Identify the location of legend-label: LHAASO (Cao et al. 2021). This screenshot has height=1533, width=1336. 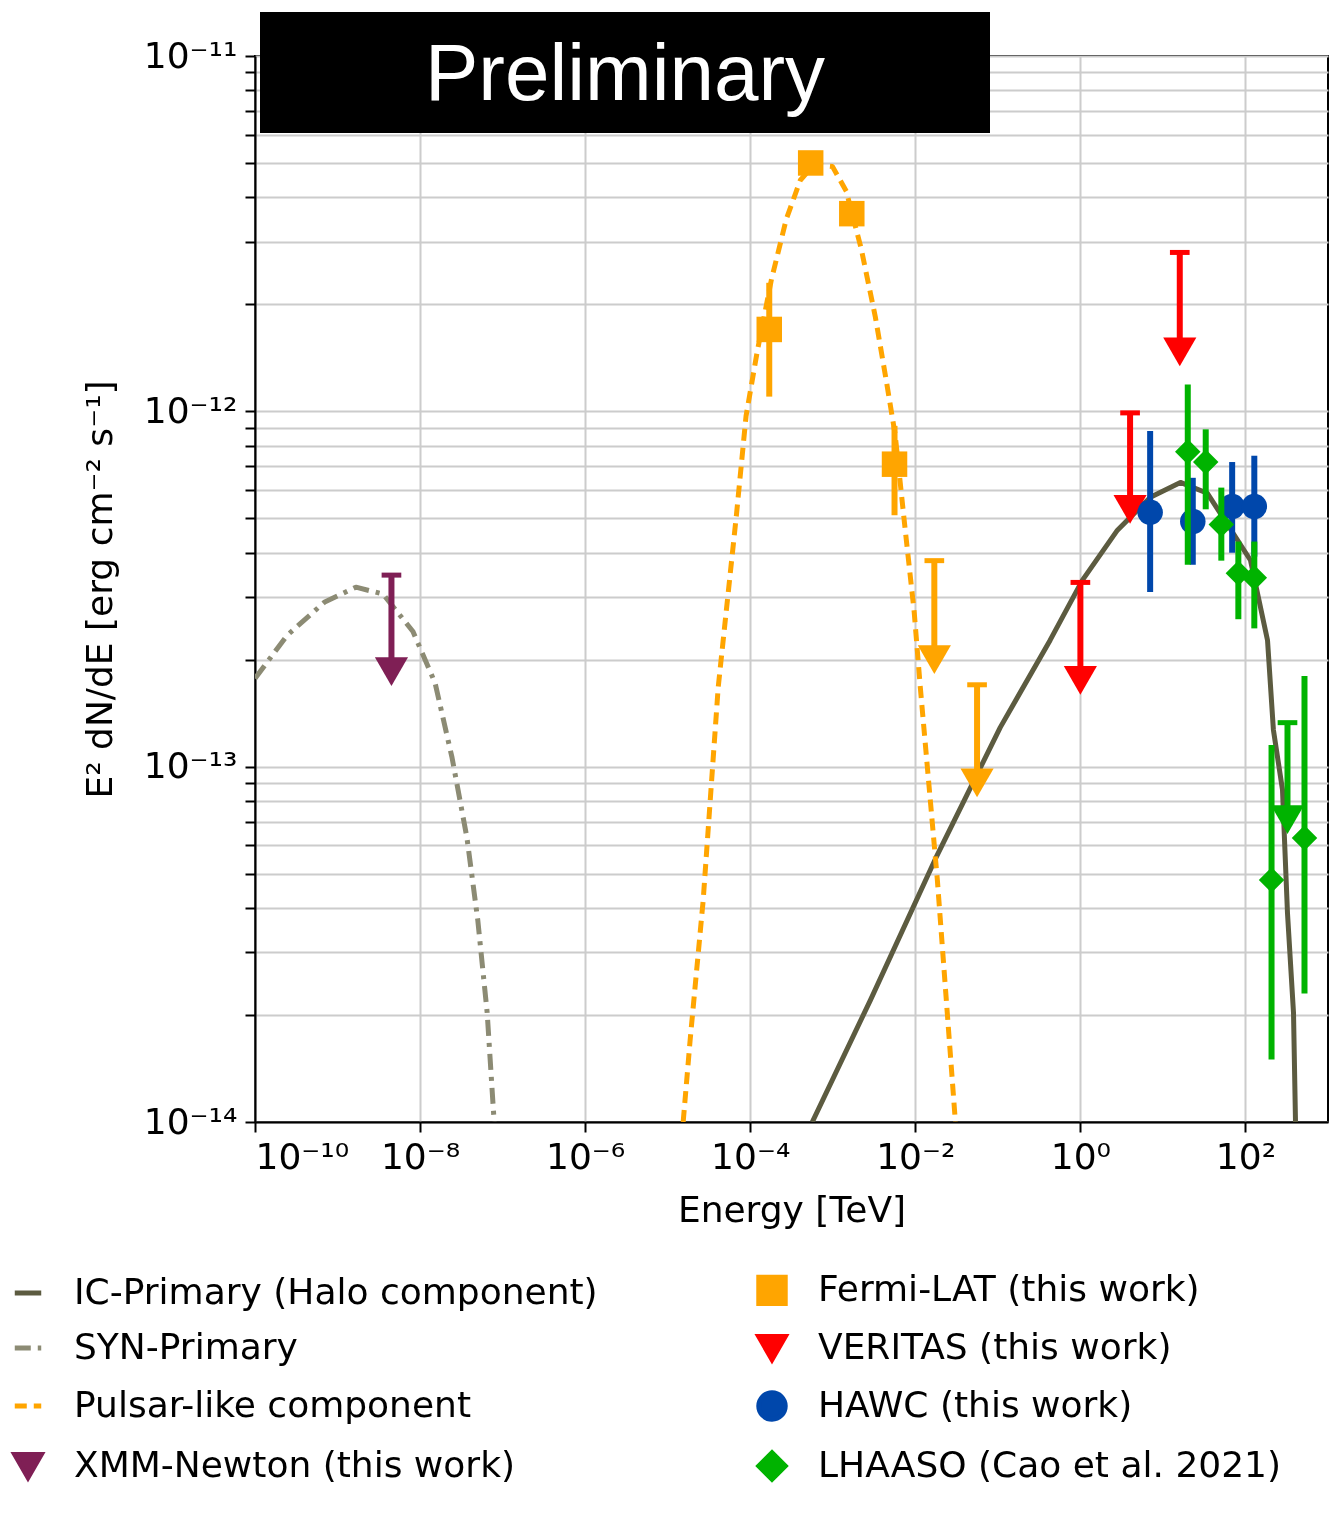
(1050, 1464).